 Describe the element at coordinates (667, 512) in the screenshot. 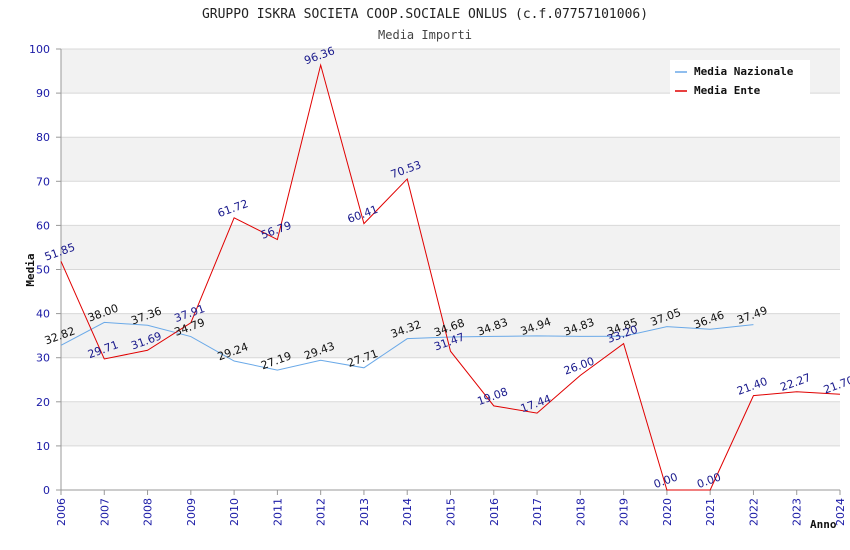

I see `x-tick-label: 2020` at that location.